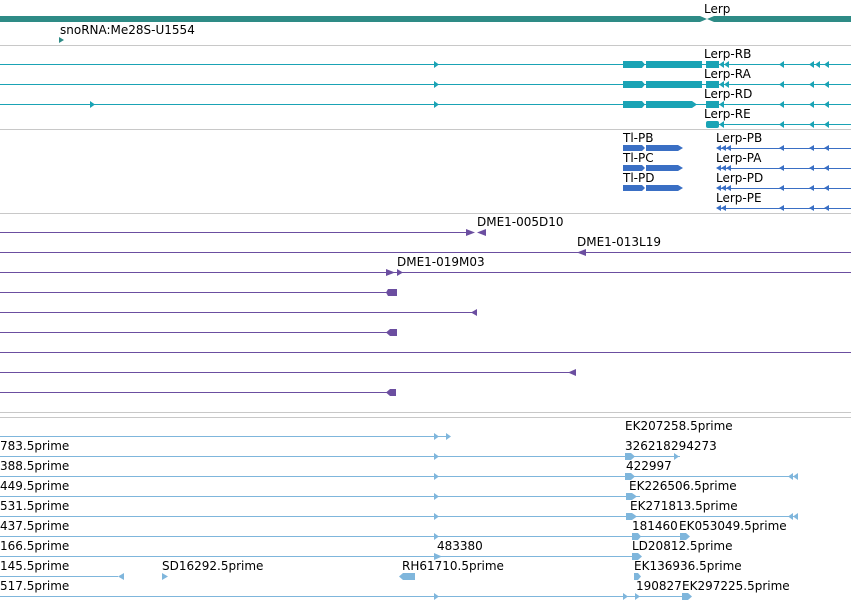  What do you see at coordinates (727, 114) in the screenshot?
I see `transcript-label: Lerp-RE` at bounding box center [727, 114].